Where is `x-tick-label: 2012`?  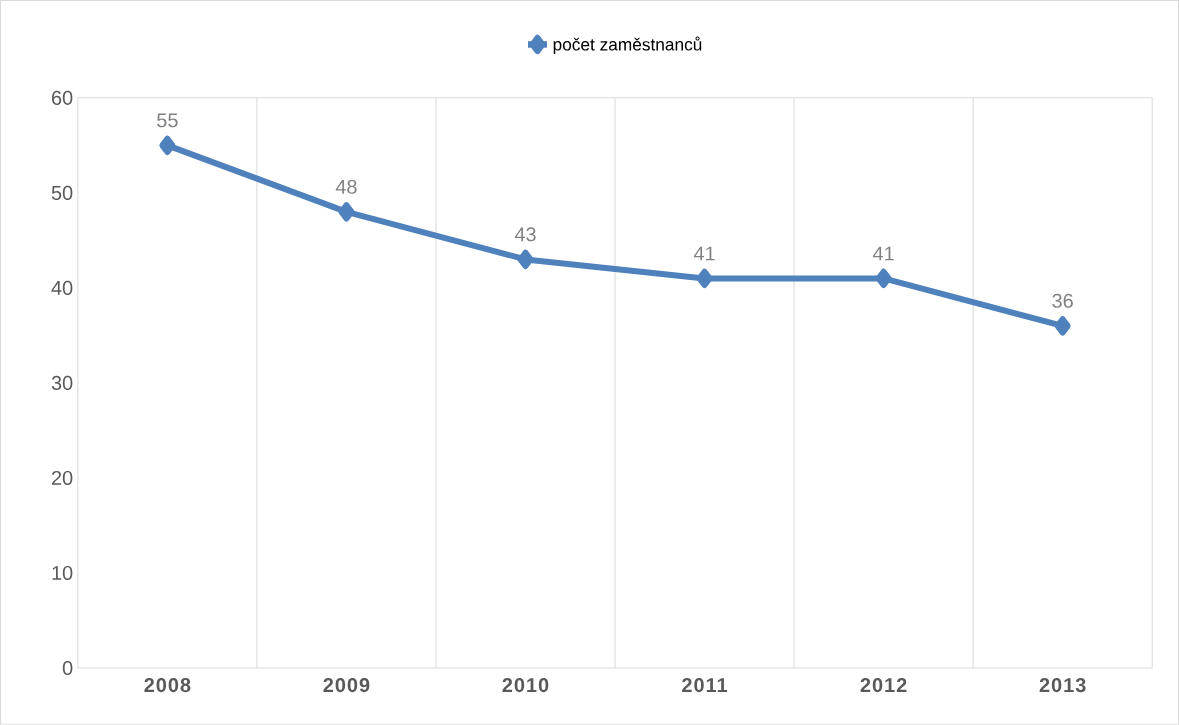
x-tick-label: 2012 is located at coordinates (883, 685).